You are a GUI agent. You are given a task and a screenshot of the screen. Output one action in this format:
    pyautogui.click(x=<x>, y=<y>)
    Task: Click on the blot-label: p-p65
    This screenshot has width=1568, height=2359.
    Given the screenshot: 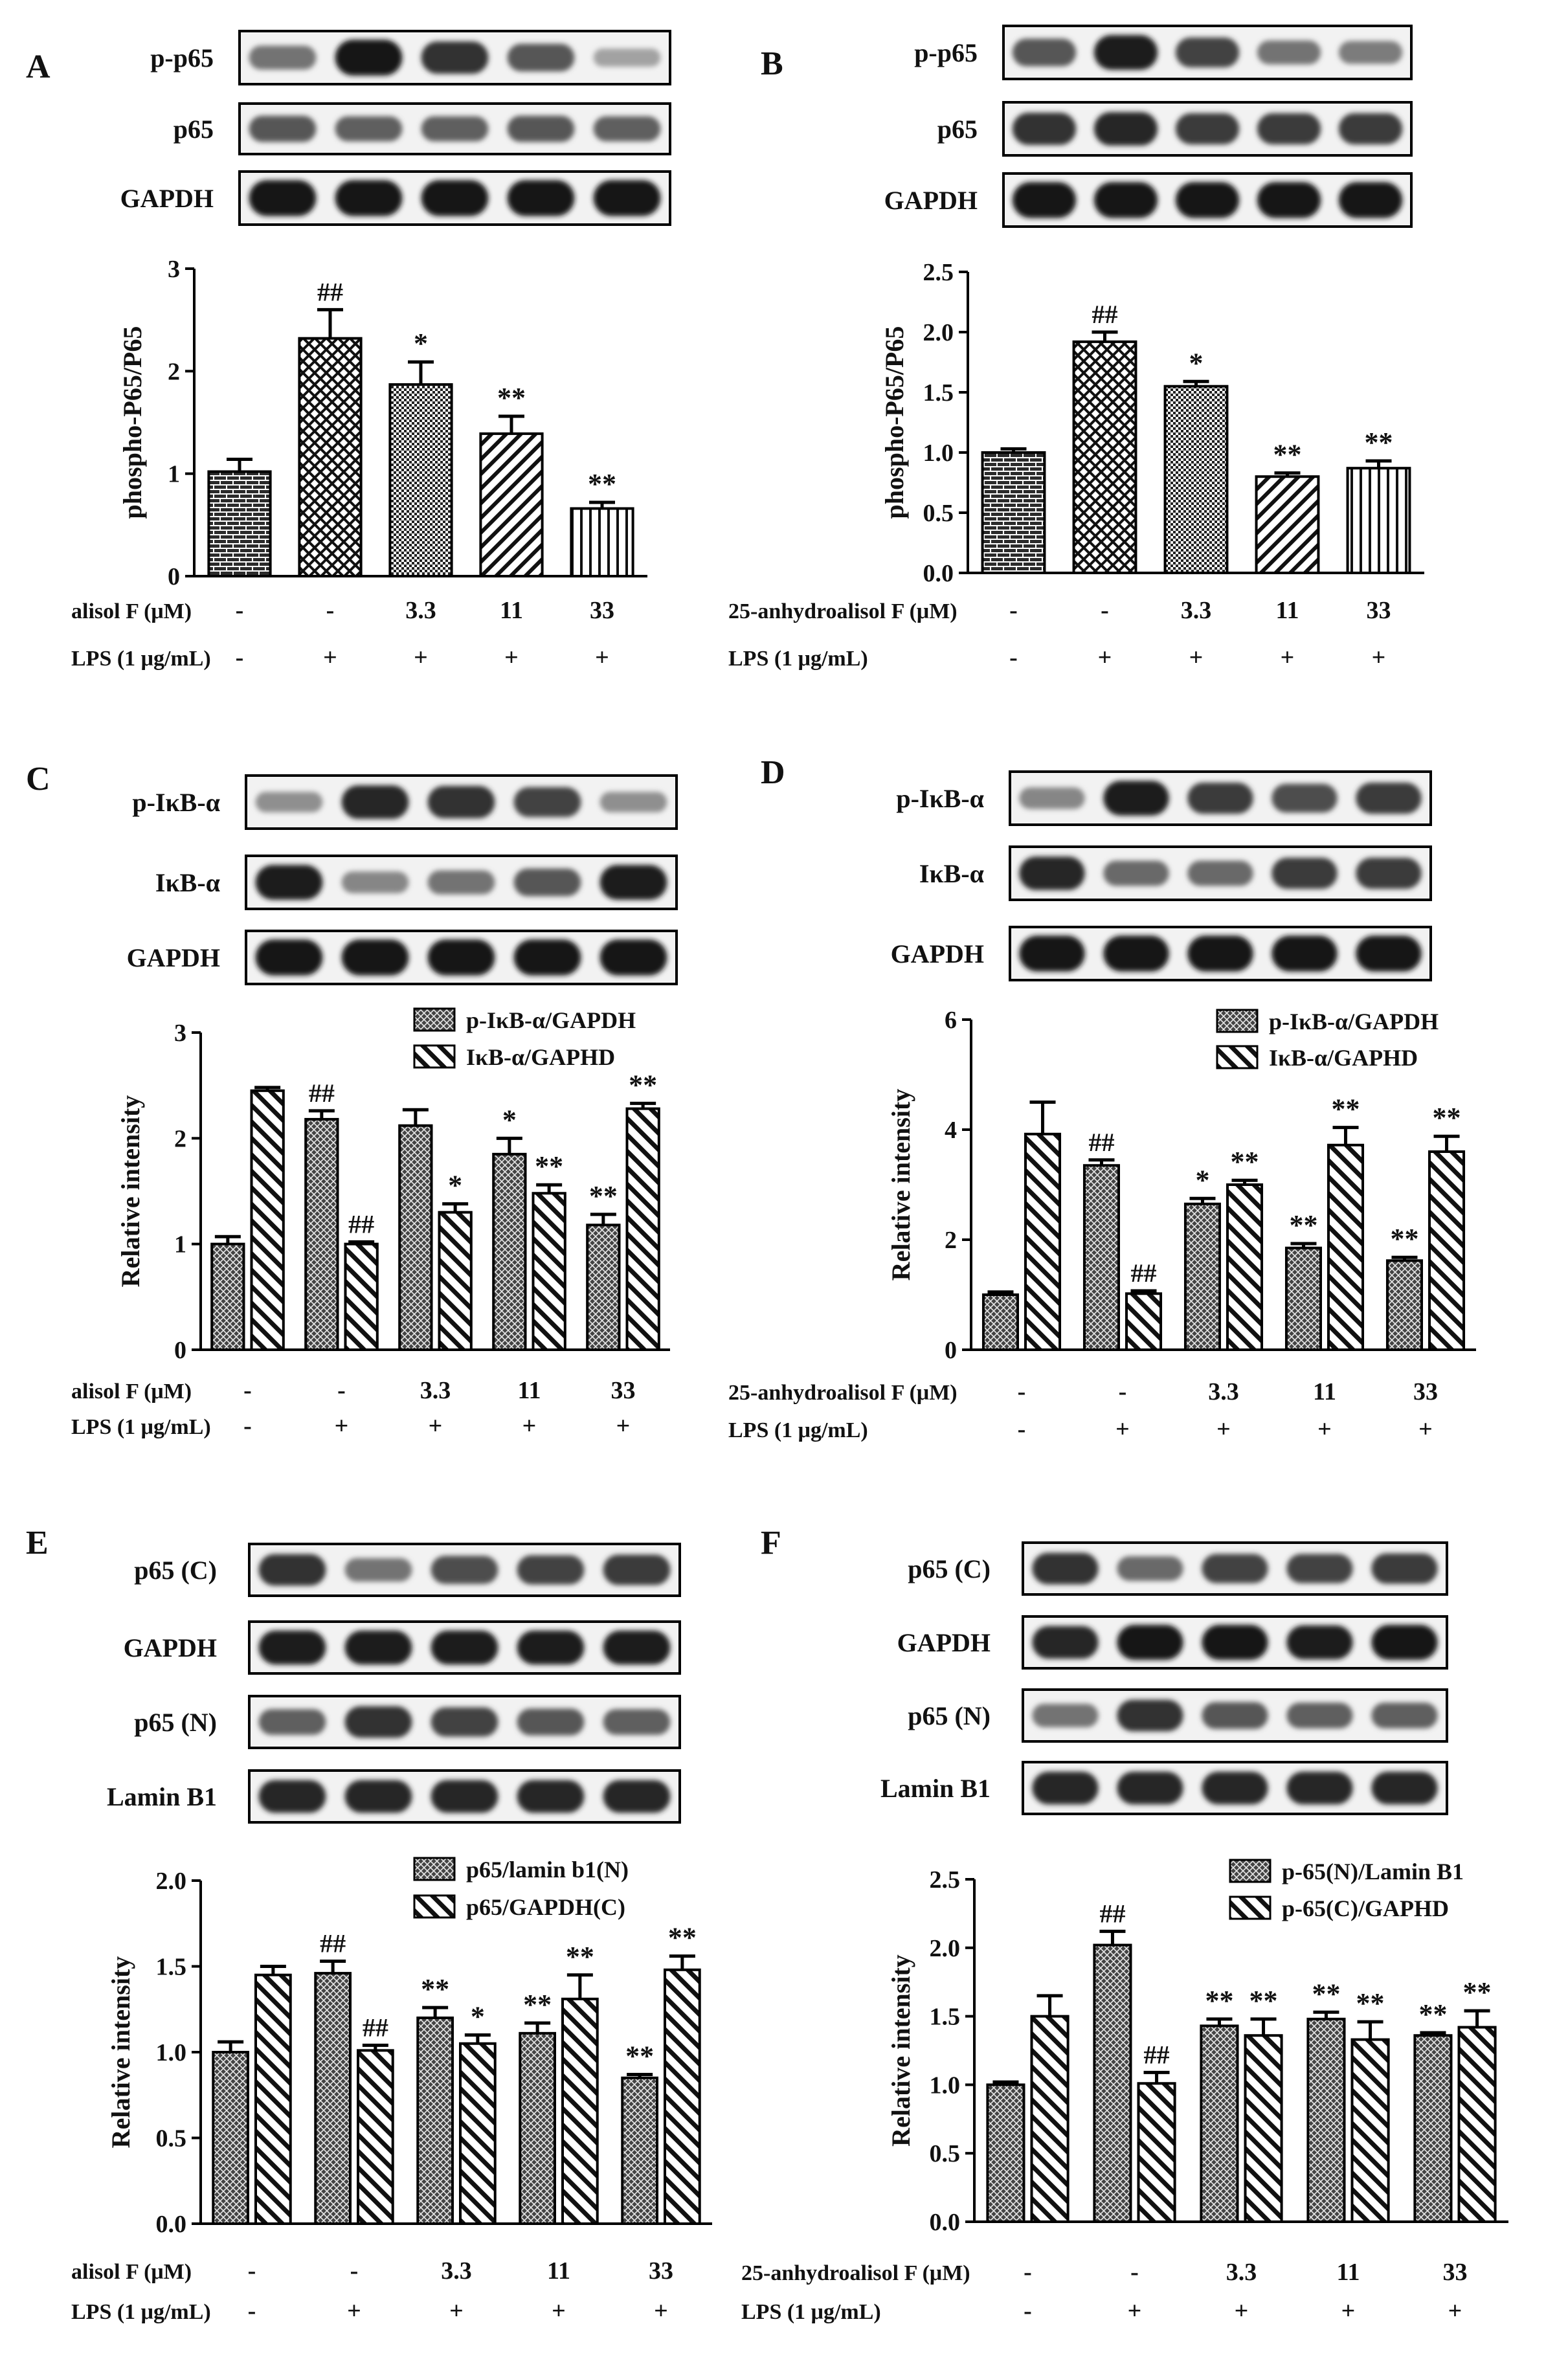 What is the action you would take?
    pyautogui.click(x=182, y=58)
    